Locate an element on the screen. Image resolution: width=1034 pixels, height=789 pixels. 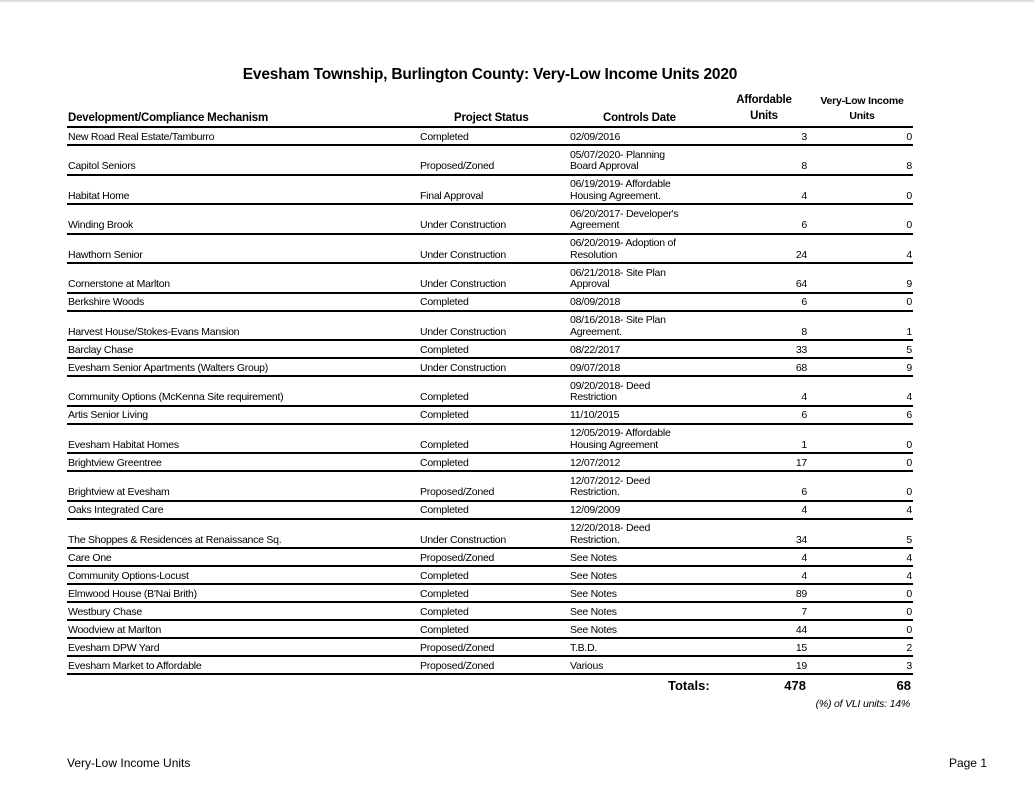
controls-date-line: 08/09/2018 is located at coordinates (595, 302).